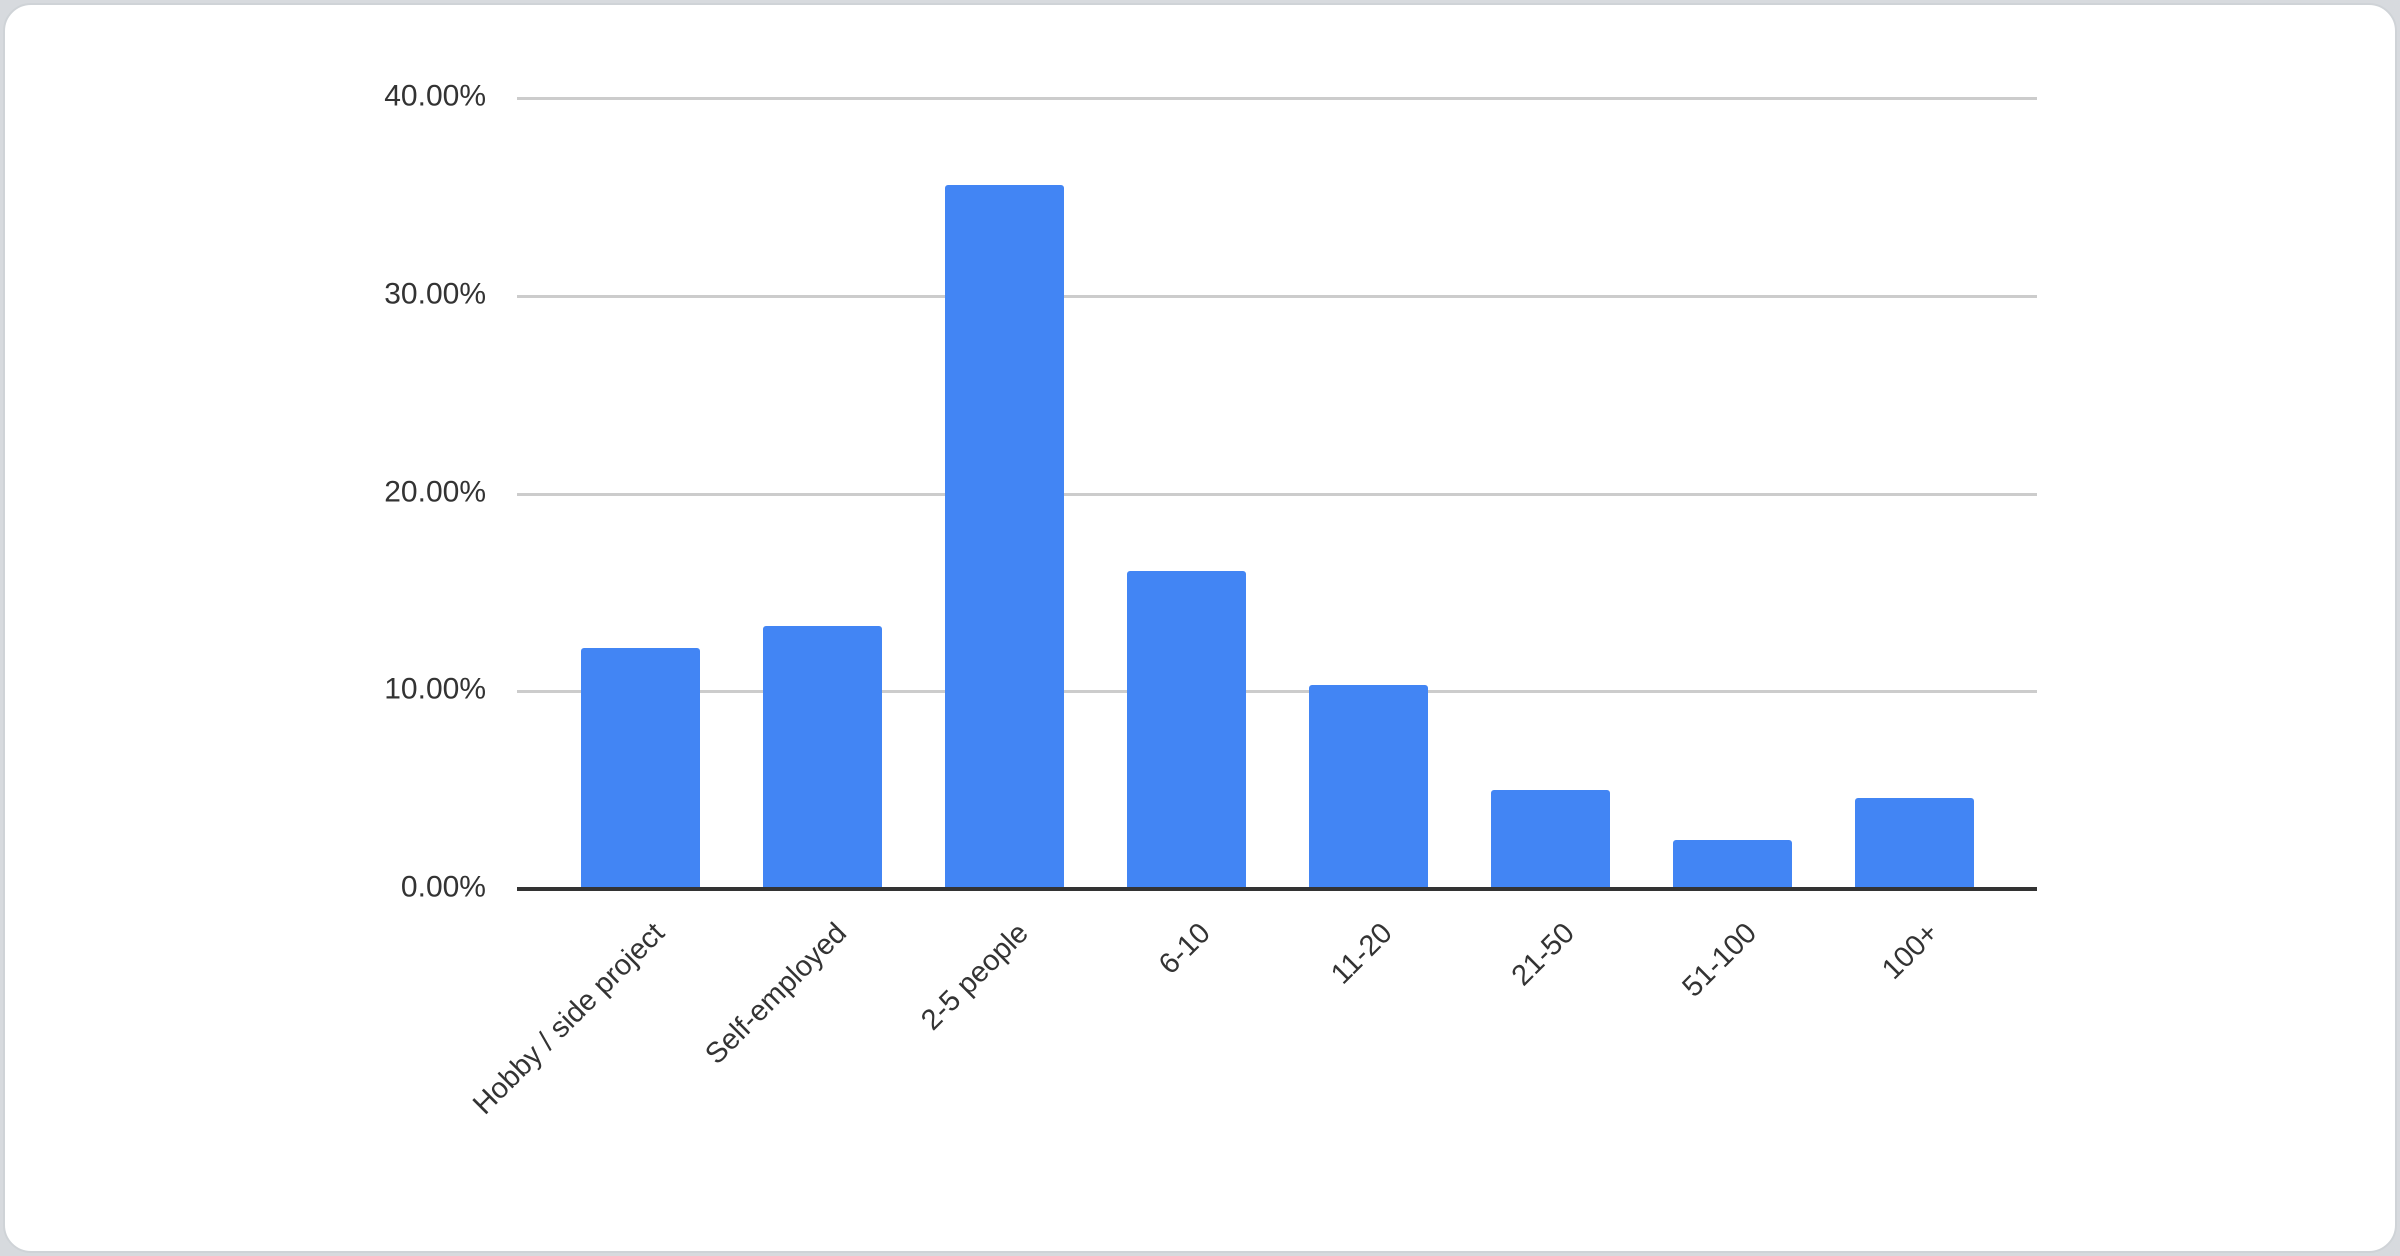  I want to click on x-axis-category-label: 21-50, so click(1544, 955).